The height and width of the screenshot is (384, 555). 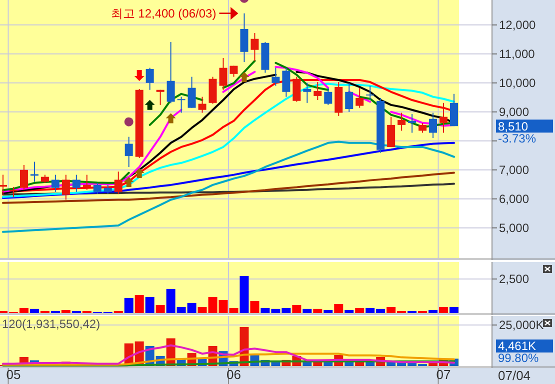 What do you see at coordinates (13, 374) in the screenshot?
I see `x-tick-label: 05` at bounding box center [13, 374].